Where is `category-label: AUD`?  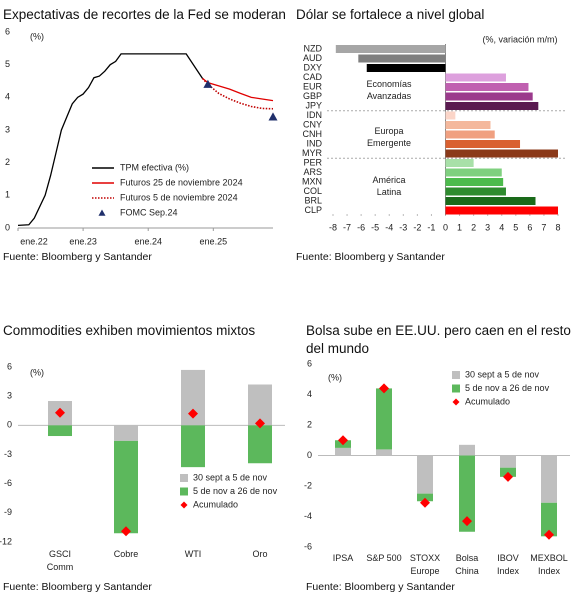 category-label: AUD is located at coordinates (313, 58).